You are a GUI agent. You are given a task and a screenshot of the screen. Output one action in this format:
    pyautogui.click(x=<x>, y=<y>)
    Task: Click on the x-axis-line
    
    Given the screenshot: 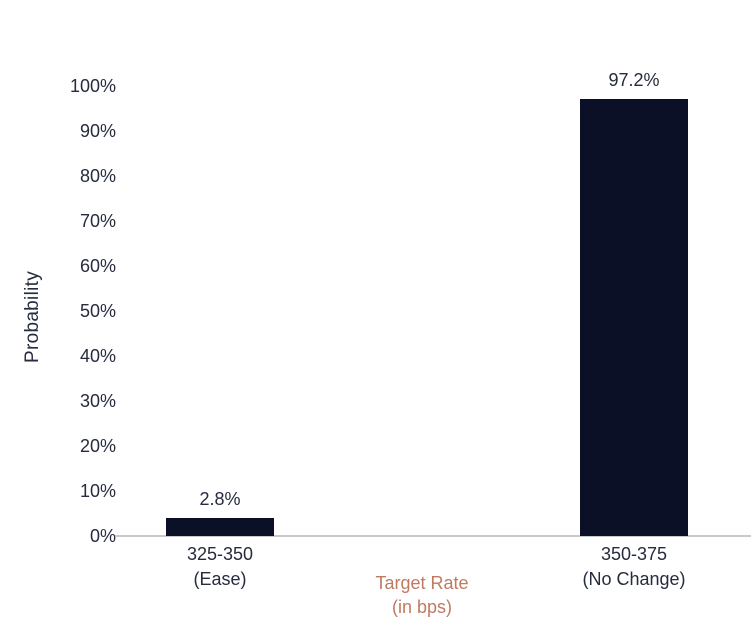 What is the action you would take?
    pyautogui.click(x=433, y=536)
    